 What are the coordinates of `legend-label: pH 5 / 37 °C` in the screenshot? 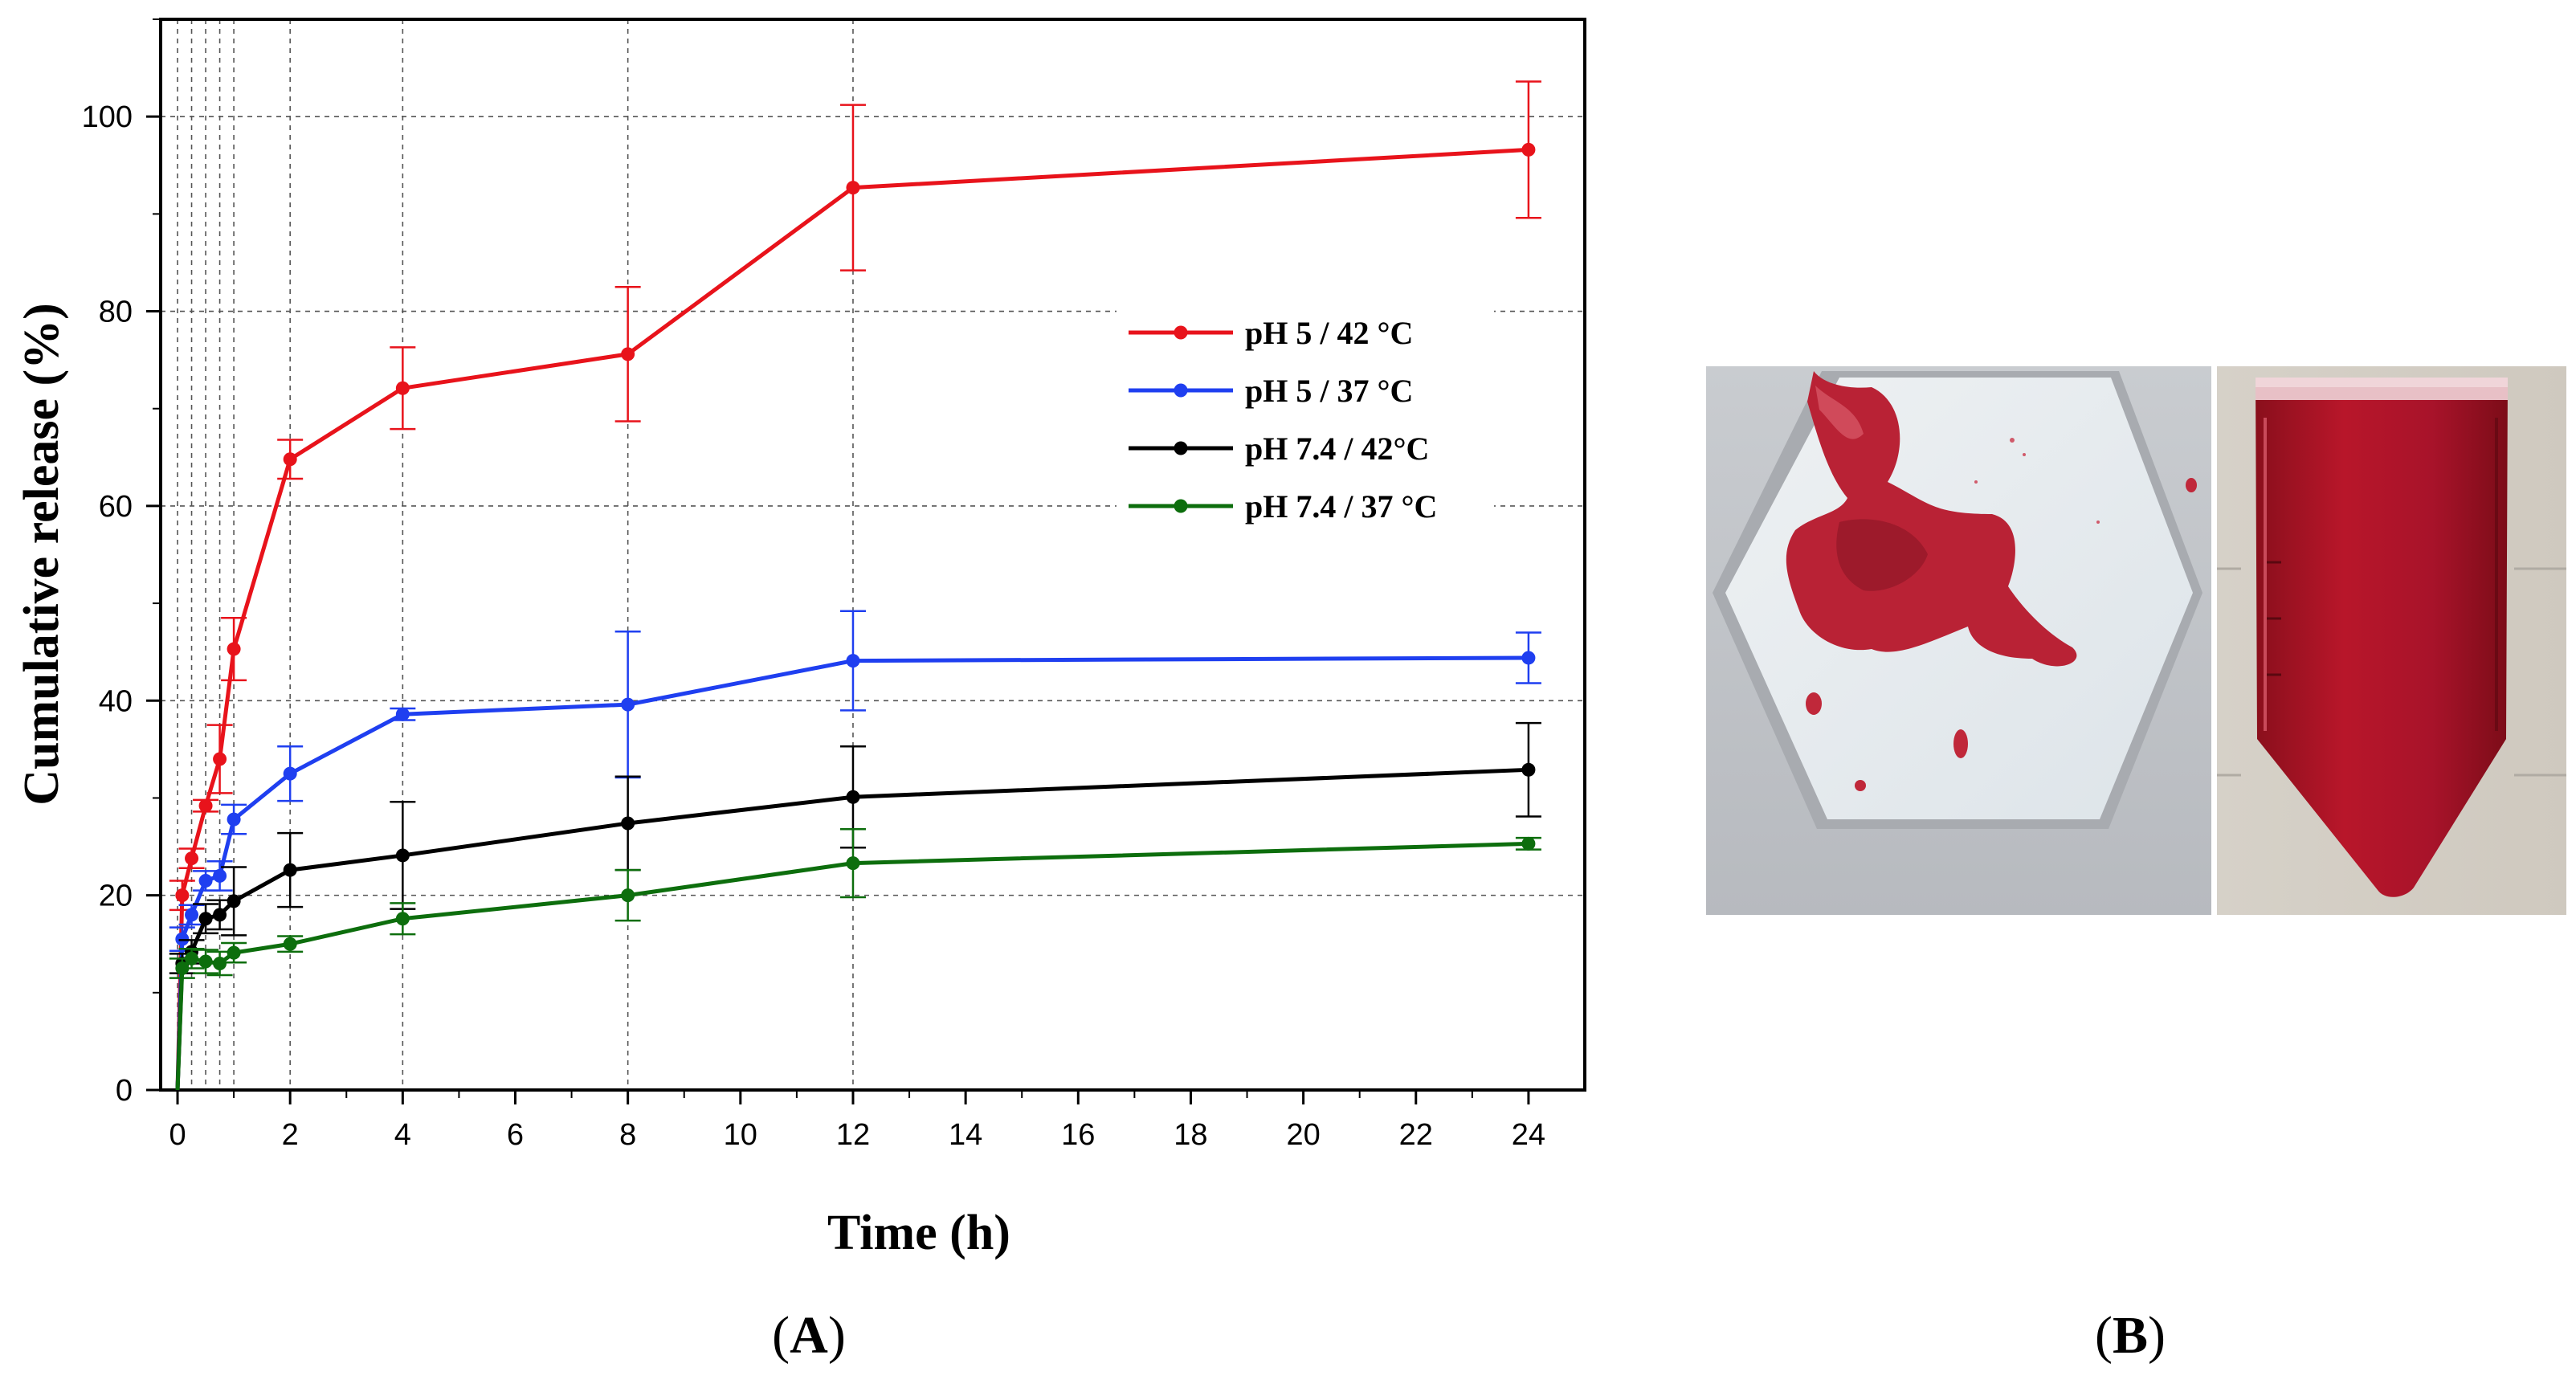 It's located at (1329, 391).